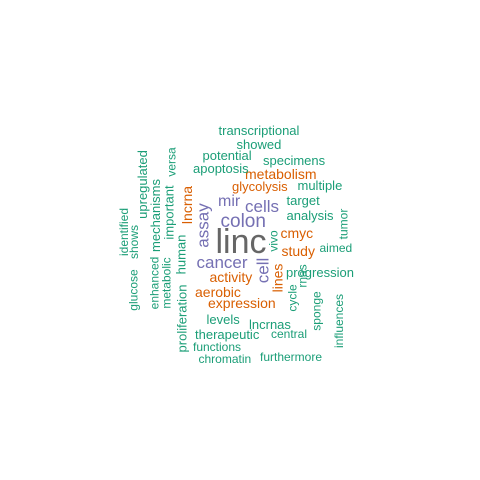 This screenshot has height=480, width=480. Describe the element at coordinates (231, 277) in the screenshot. I see `word-activity: activity` at that location.